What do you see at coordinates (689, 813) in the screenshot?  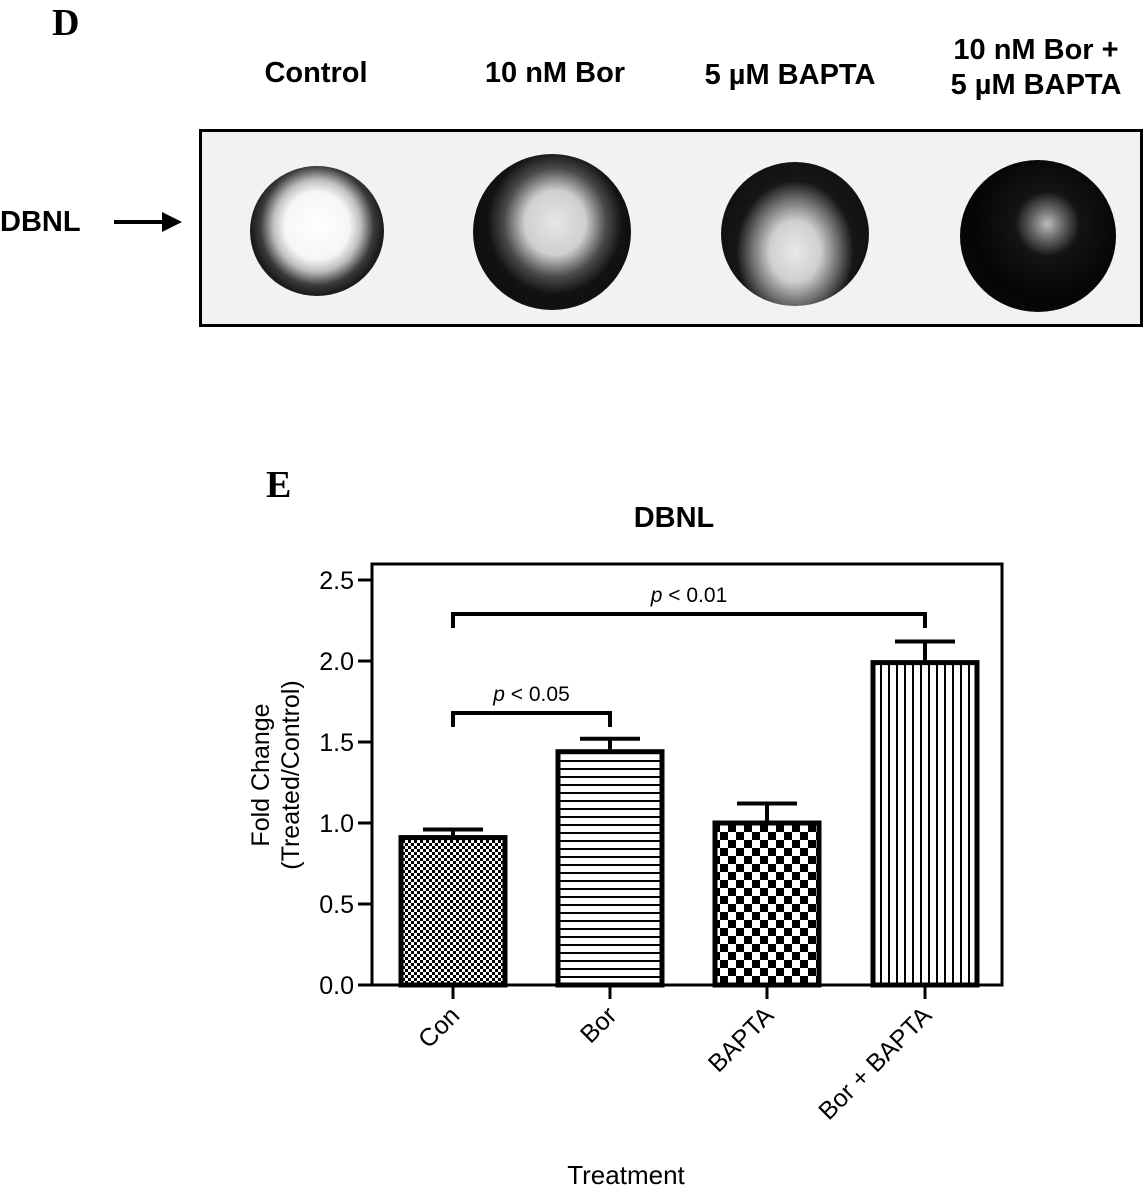 I see `bars` at bounding box center [689, 813].